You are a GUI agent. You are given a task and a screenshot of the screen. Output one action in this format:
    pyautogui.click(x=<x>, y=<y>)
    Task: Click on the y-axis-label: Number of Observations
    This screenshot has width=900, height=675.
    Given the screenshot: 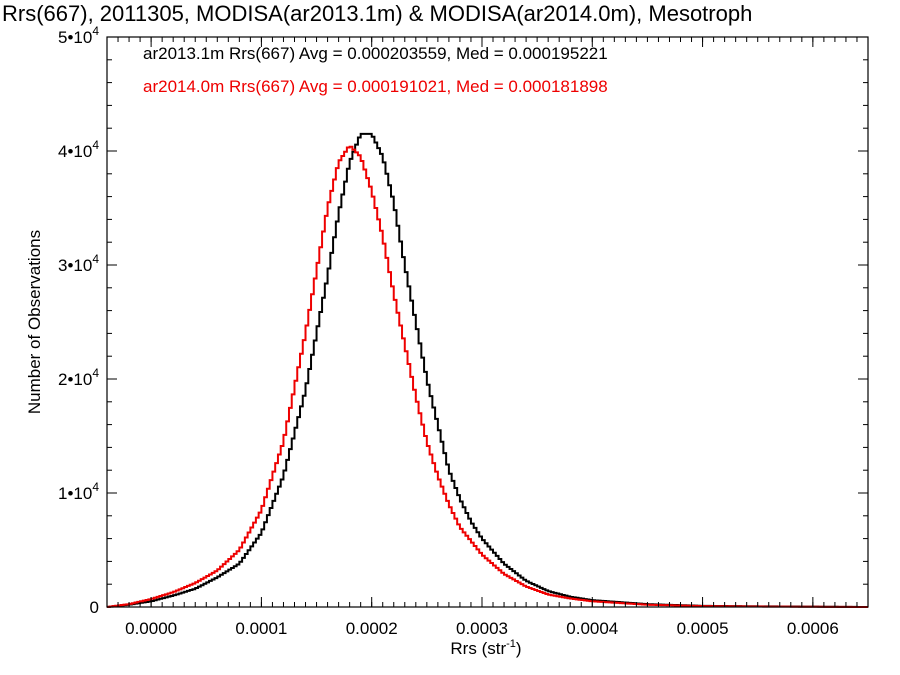 What is the action you would take?
    pyautogui.click(x=34, y=322)
    